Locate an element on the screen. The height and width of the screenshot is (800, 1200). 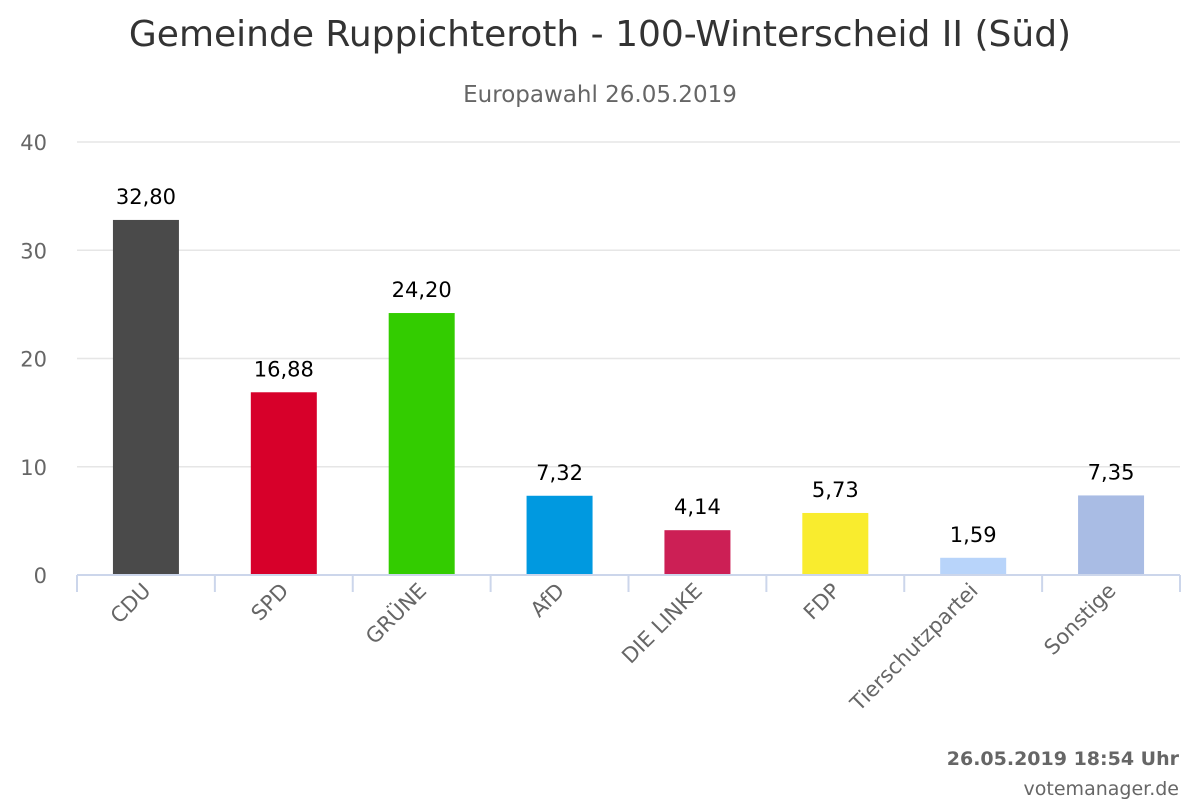
x-tick-label: Tierschutzpartei is located at coordinates (914, 648).